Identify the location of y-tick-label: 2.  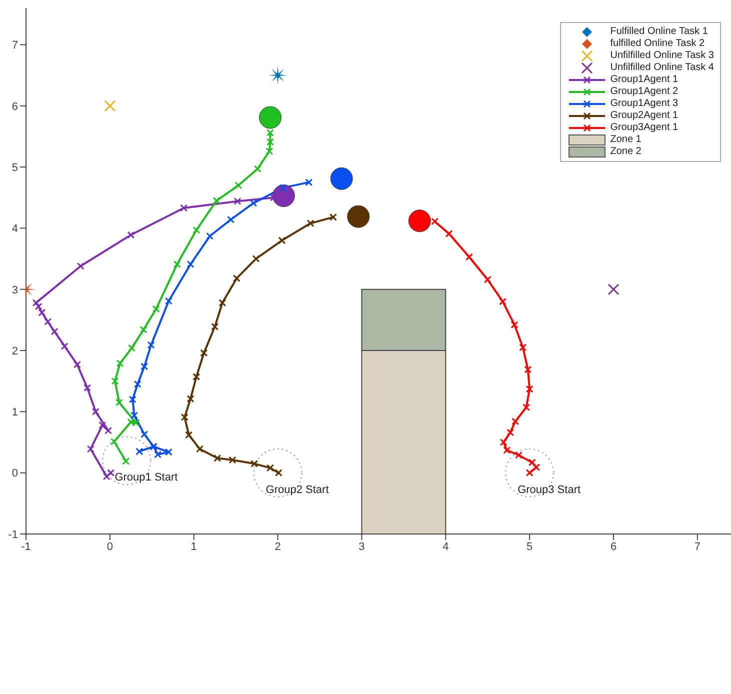
(15, 351).